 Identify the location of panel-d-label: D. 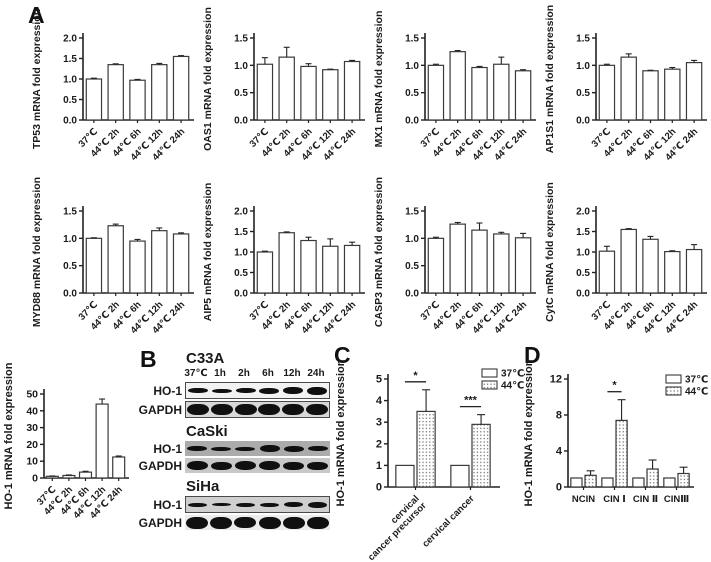
(532, 355).